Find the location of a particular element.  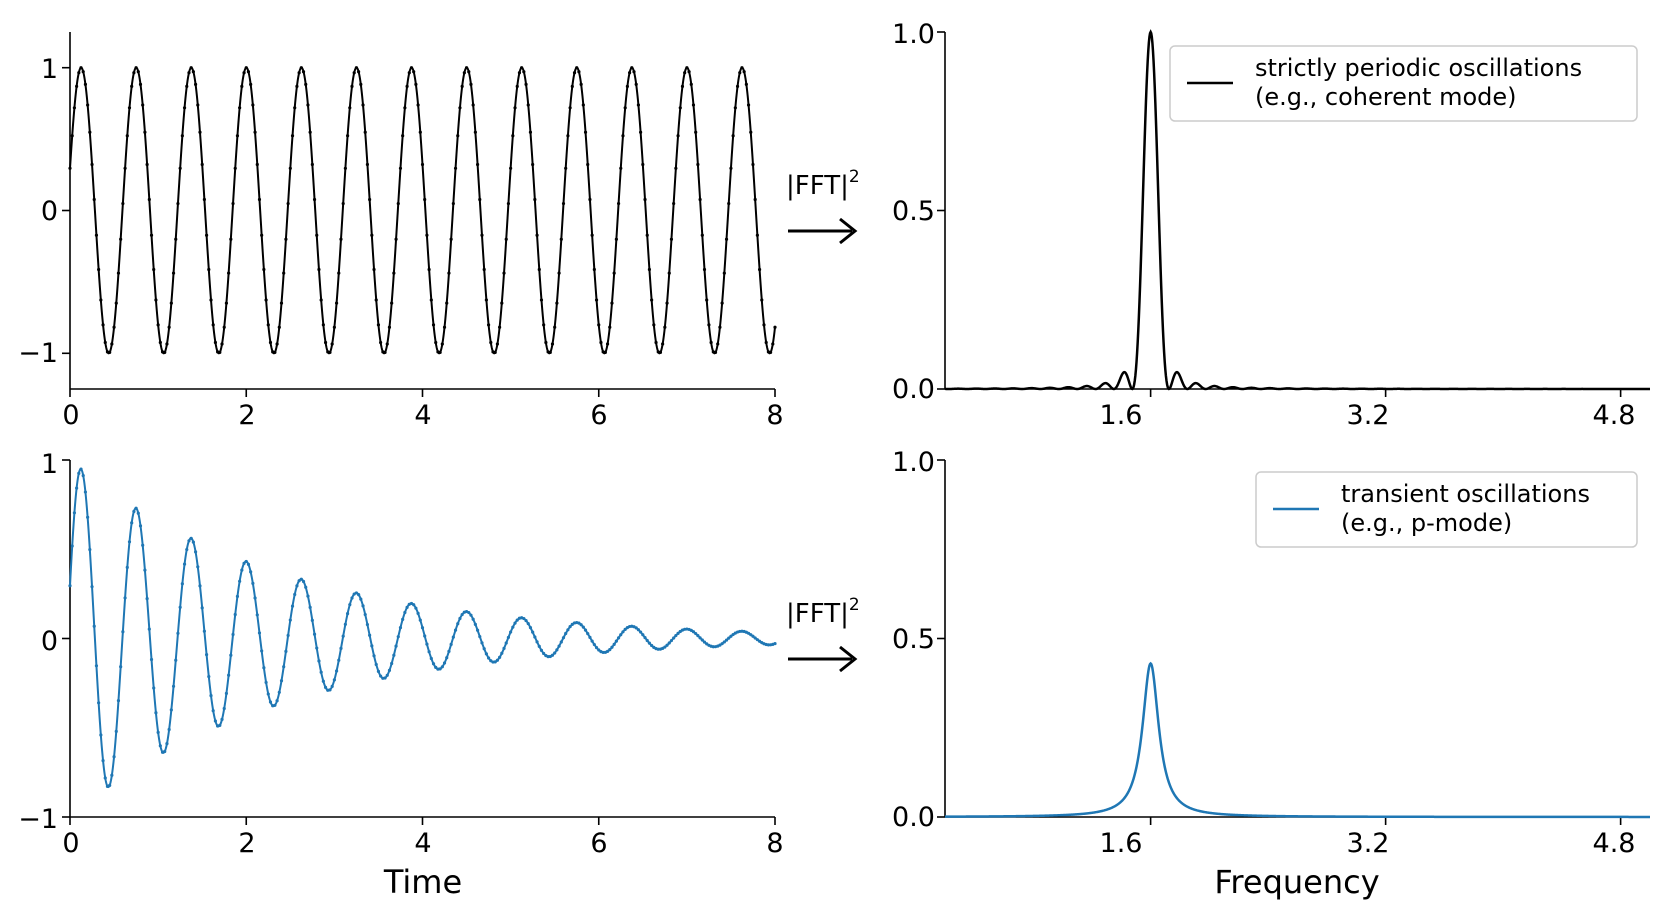

y-tick-labels: 1 0 −1 is located at coordinates (38, 211).